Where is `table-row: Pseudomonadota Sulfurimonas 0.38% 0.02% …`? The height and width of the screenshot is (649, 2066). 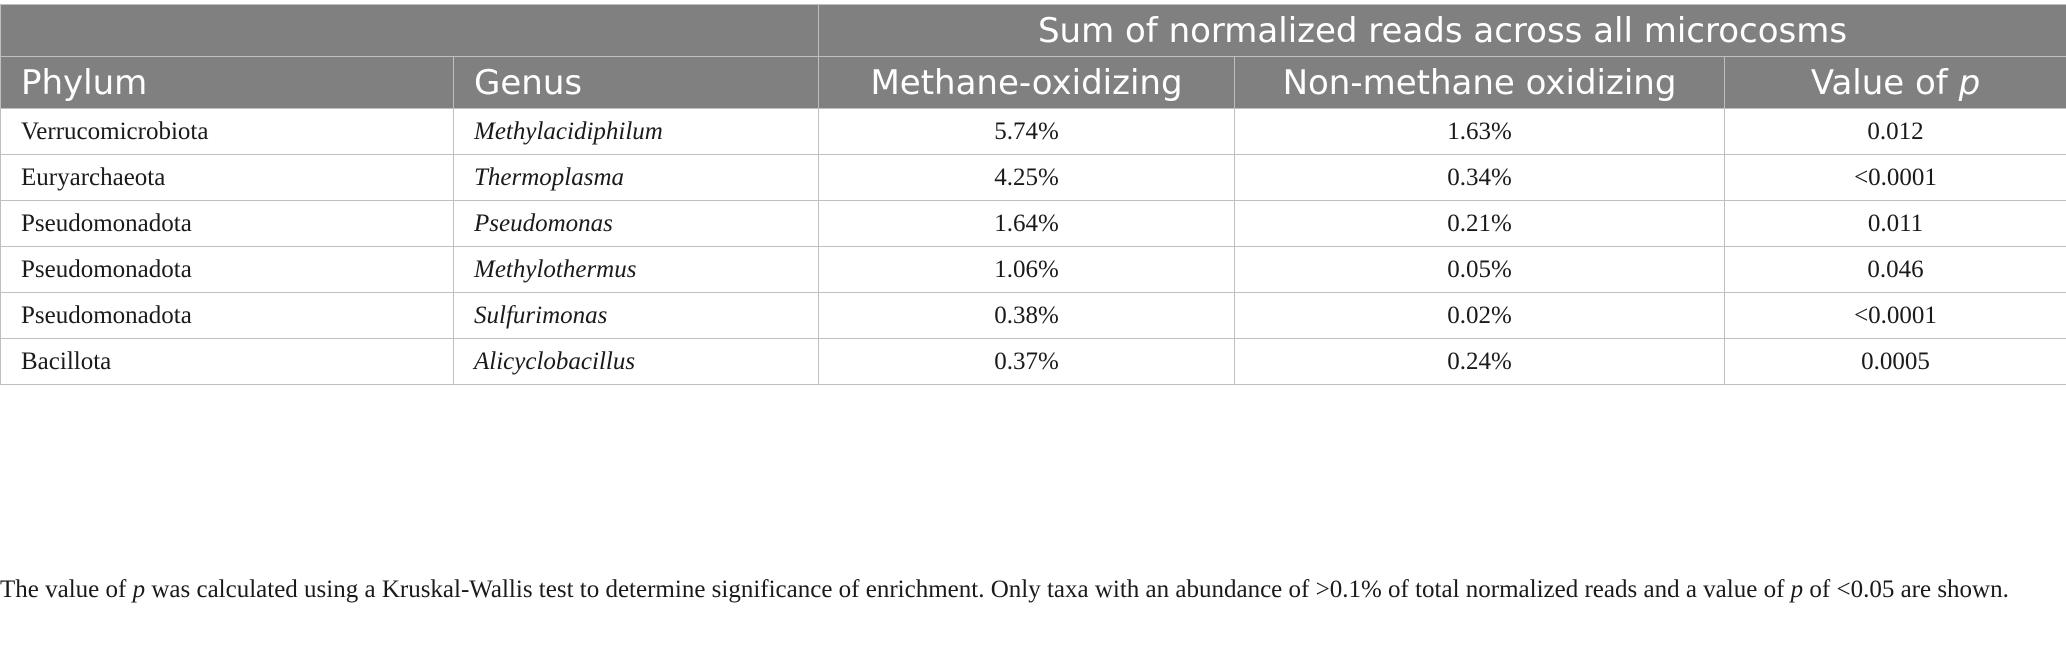 table-row: Pseudomonadota Sulfurimonas 0.38% 0.02% … is located at coordinates (1033, 315).